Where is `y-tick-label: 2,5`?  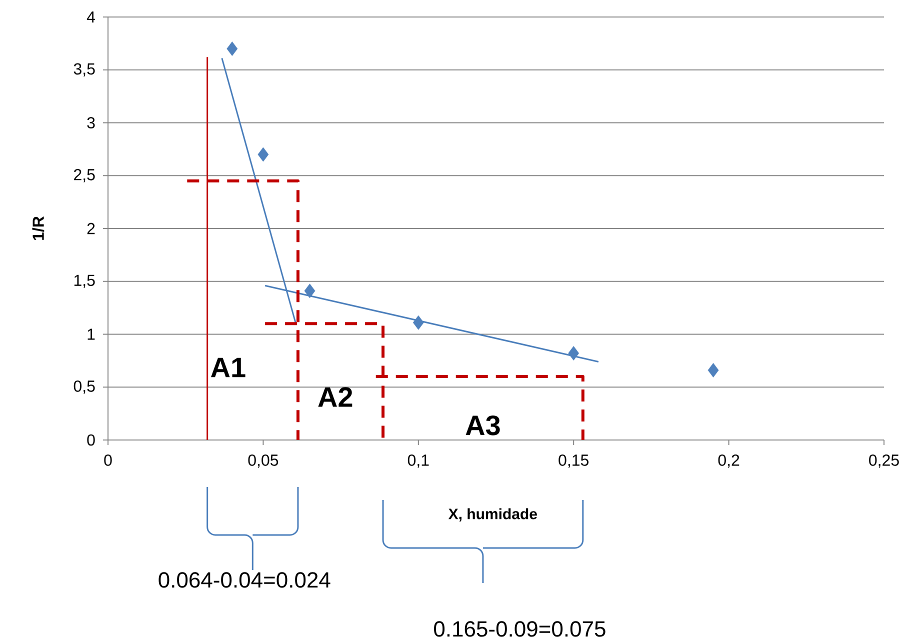 y-tick-label: 2,5 is located at coordinates (84, 175).